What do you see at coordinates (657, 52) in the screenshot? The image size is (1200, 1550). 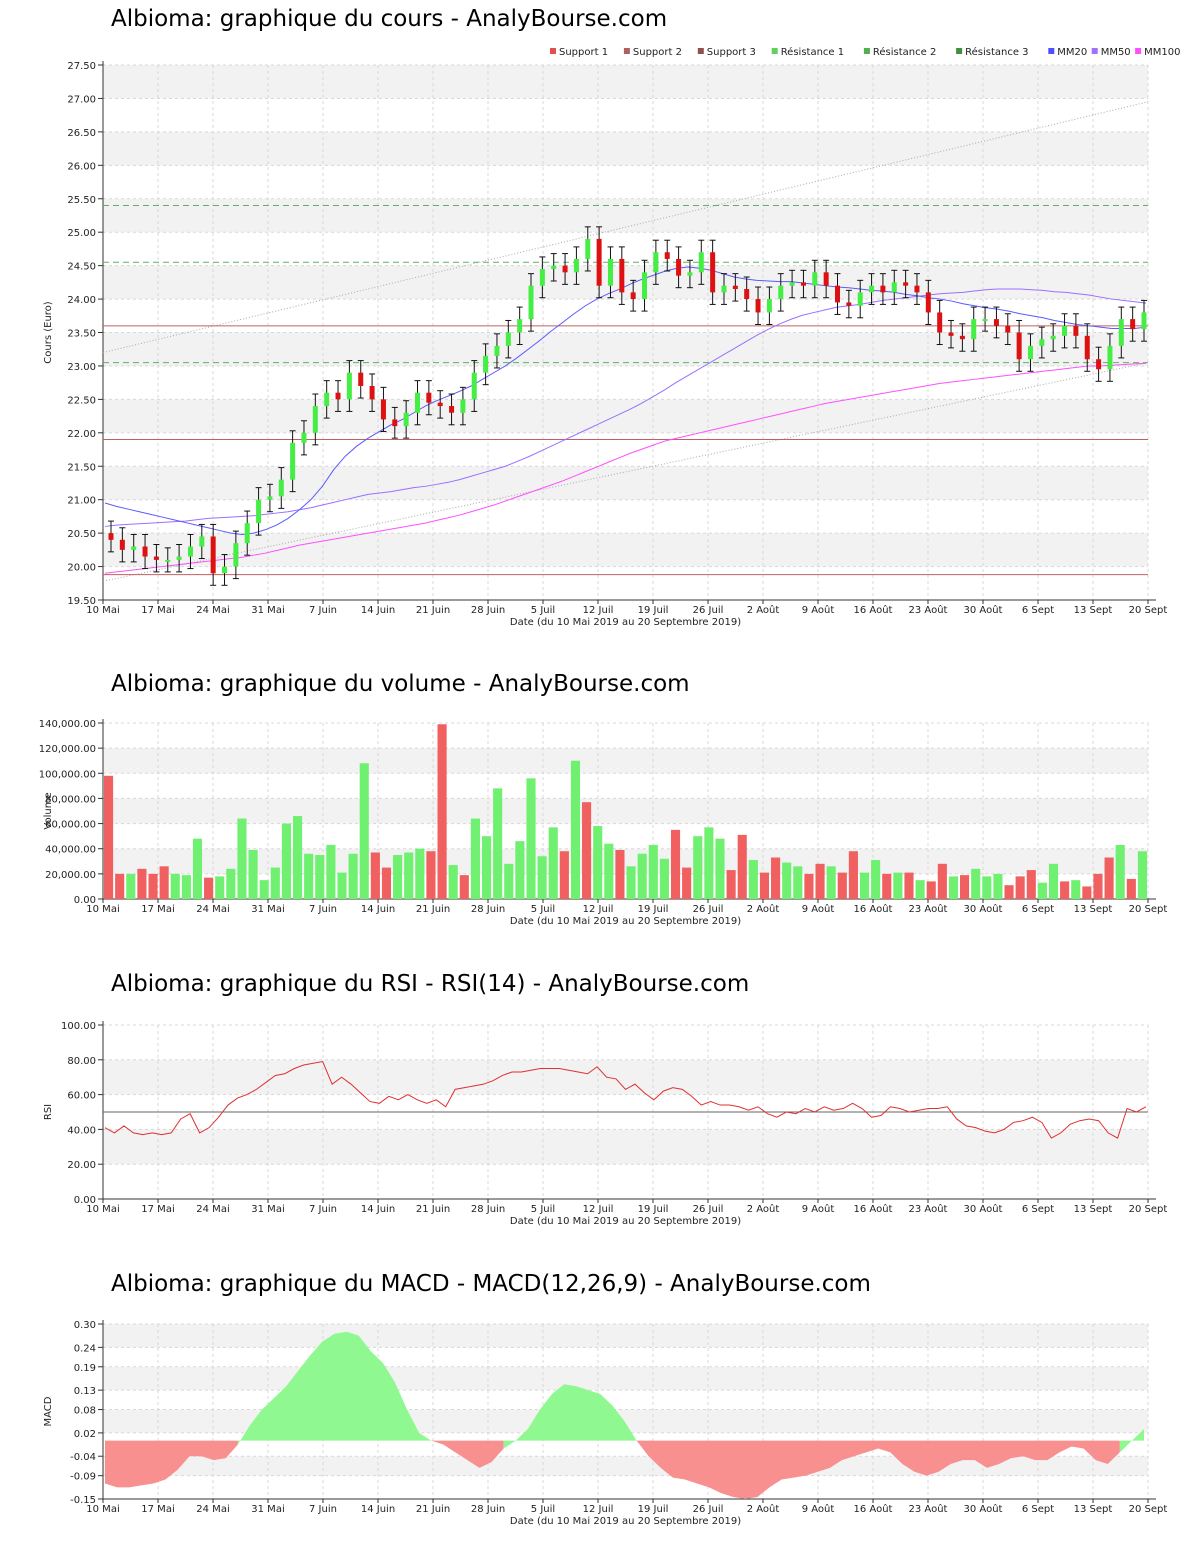 I see `legend-label: Support 2` at bounding box center [657, 52].